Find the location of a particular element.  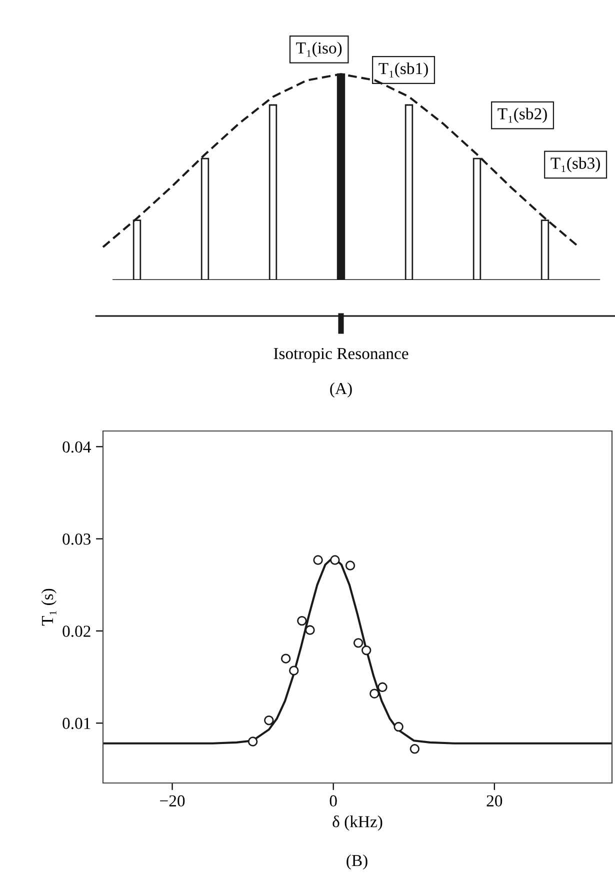

x-tick-label: −20 is located at coordinates (172, 801).